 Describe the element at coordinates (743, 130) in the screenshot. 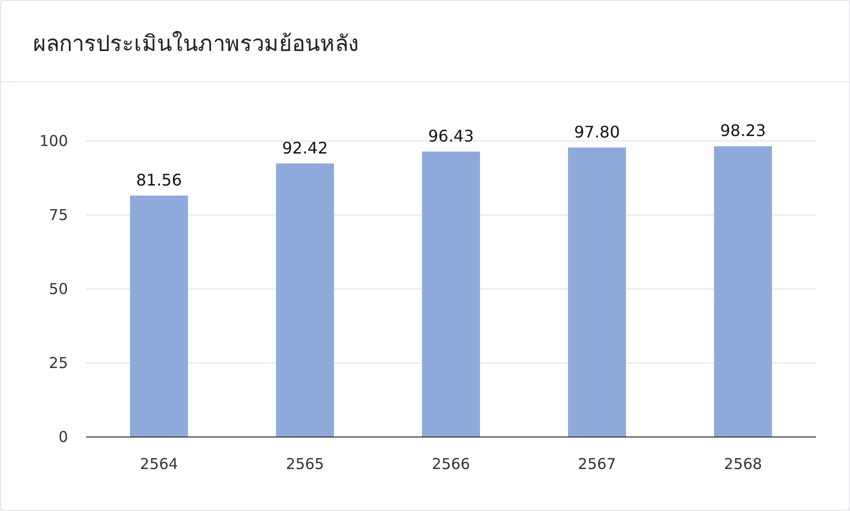

I see `data-label: 98.23` at that location.